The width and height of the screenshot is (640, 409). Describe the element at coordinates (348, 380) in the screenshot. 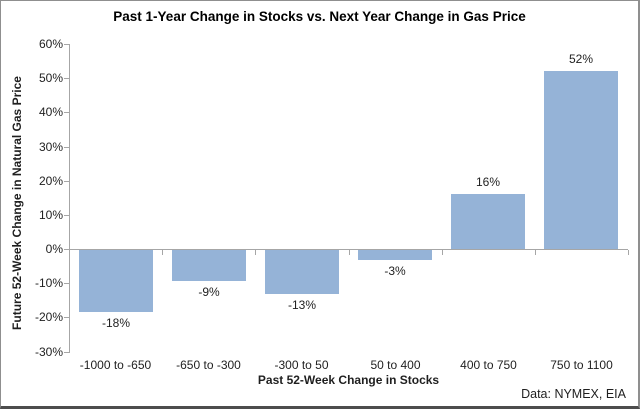

I see `x-axis-title: Past 52-Week Change in Stocks` at that location.